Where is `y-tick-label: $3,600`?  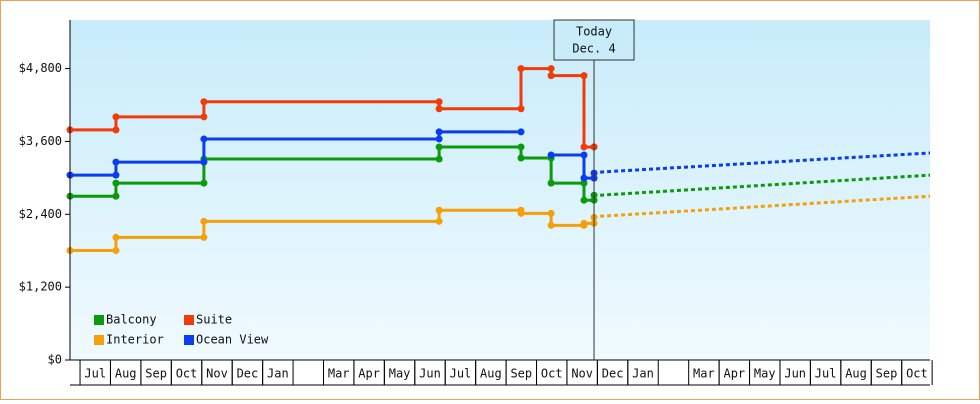
y-tick-label: $3,600 is located at coordinates (40, 141).